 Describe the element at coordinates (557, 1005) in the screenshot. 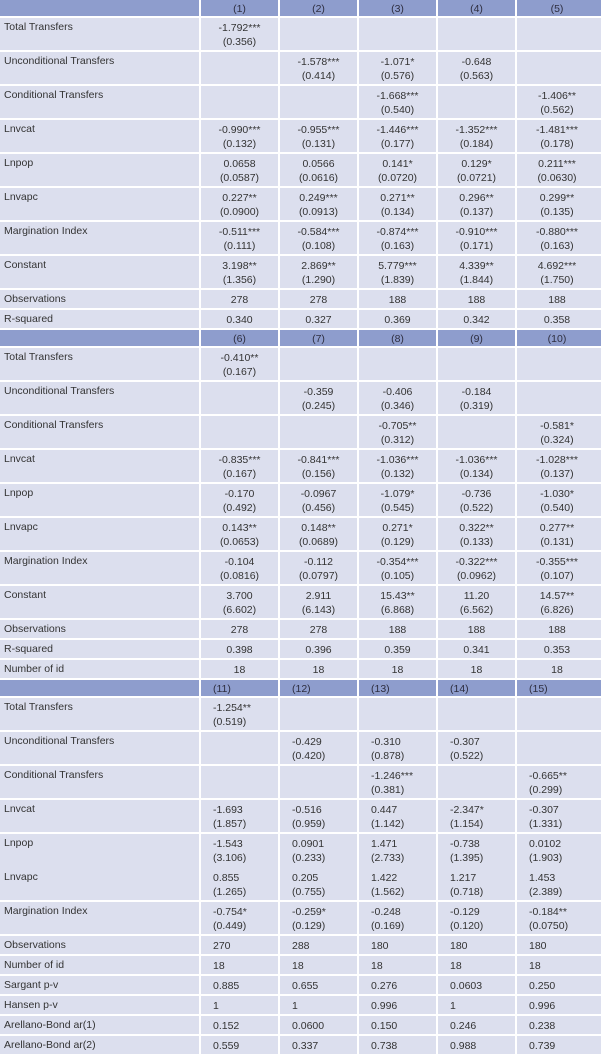

I see `table-cell: 0.996` at that location.